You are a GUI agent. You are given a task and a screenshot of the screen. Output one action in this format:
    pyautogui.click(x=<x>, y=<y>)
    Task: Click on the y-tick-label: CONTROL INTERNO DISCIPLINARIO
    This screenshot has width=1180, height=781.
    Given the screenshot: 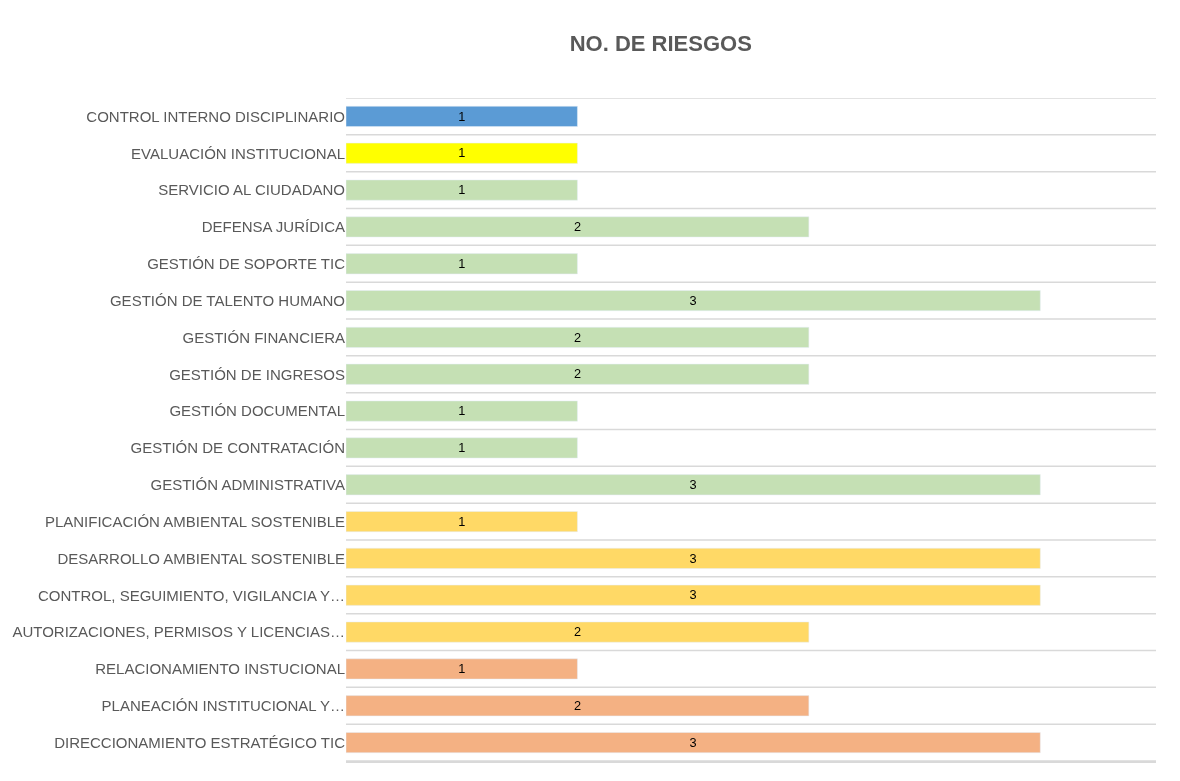 What is the action you would take?
    pyautogui.click(x=215, y=116)
    